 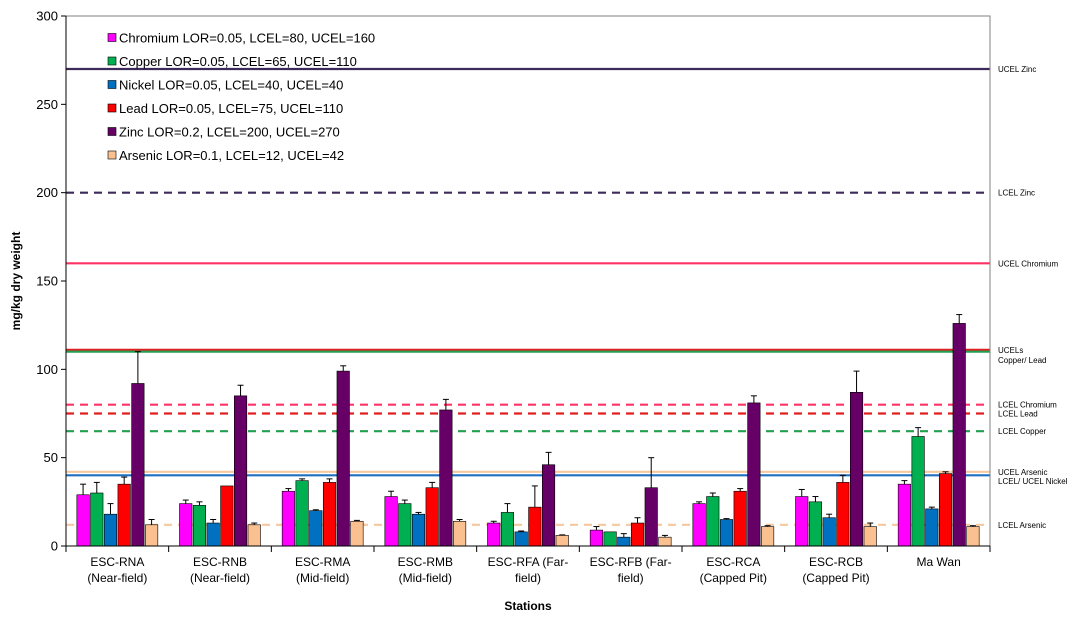 What do you see at coordinates (231, 85) in the screenshot?
I see `legend-label: Nickel LOR=0.05, LCEL=40, UCEL=40` at bounding box center [231, 85].